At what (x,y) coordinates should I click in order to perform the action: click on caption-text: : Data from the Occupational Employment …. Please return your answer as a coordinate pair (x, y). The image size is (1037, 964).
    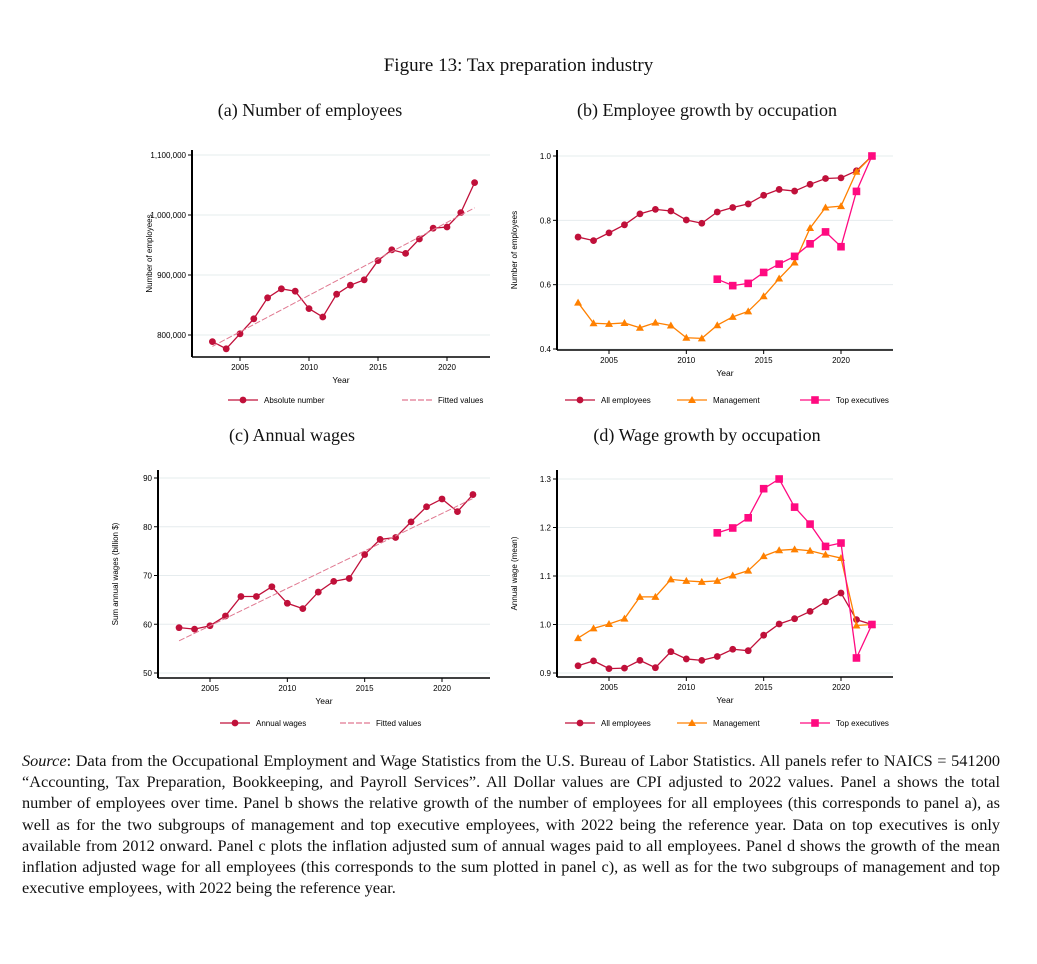
    Looking at the image, I should click on (511, 824).